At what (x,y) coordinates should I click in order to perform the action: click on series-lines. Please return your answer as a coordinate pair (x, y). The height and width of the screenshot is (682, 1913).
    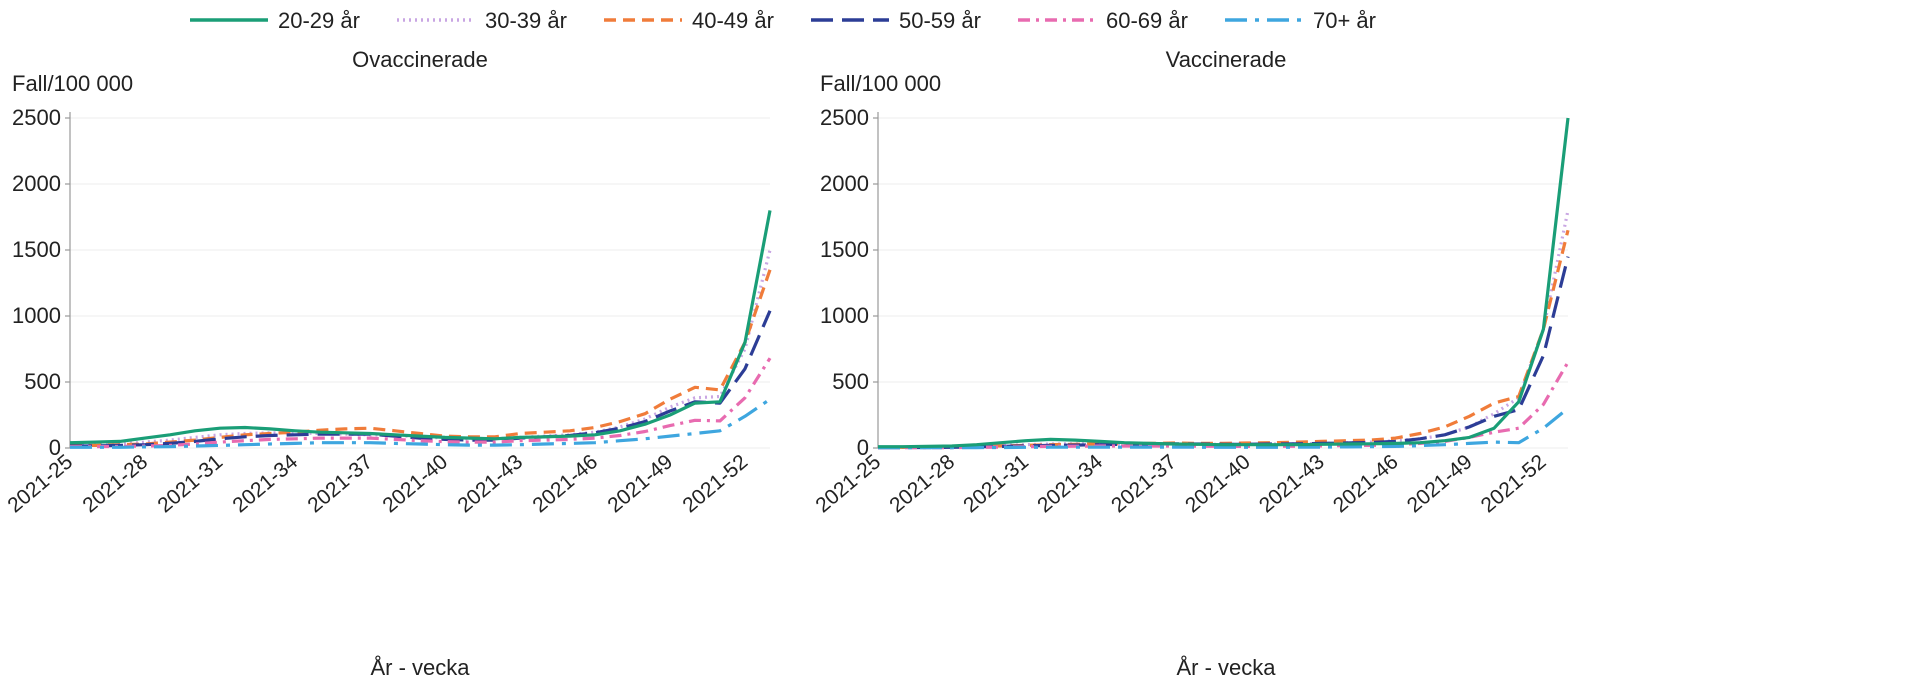
    Looking at the image, I should click on (421, 329).